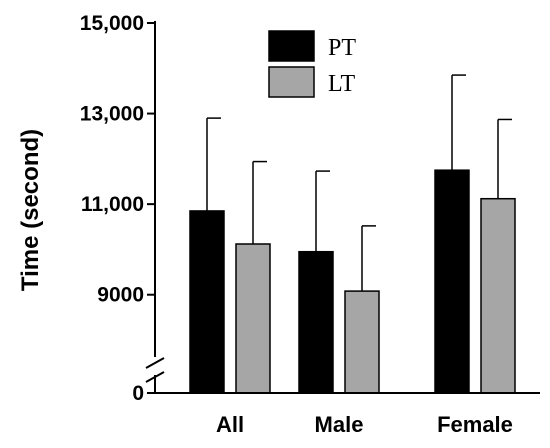 The width and height of the screenshot is (550, 448). Describe the element at coordinates (155, 377) in the screenshot. I see `axis-break-mark-lower` at that location.